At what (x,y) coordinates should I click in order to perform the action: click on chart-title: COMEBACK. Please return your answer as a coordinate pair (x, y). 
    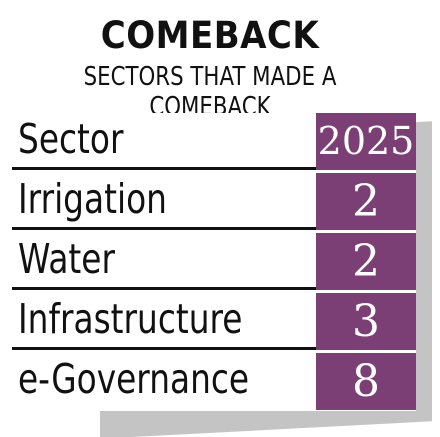
    Looking at the image, I should click on (210, 35).